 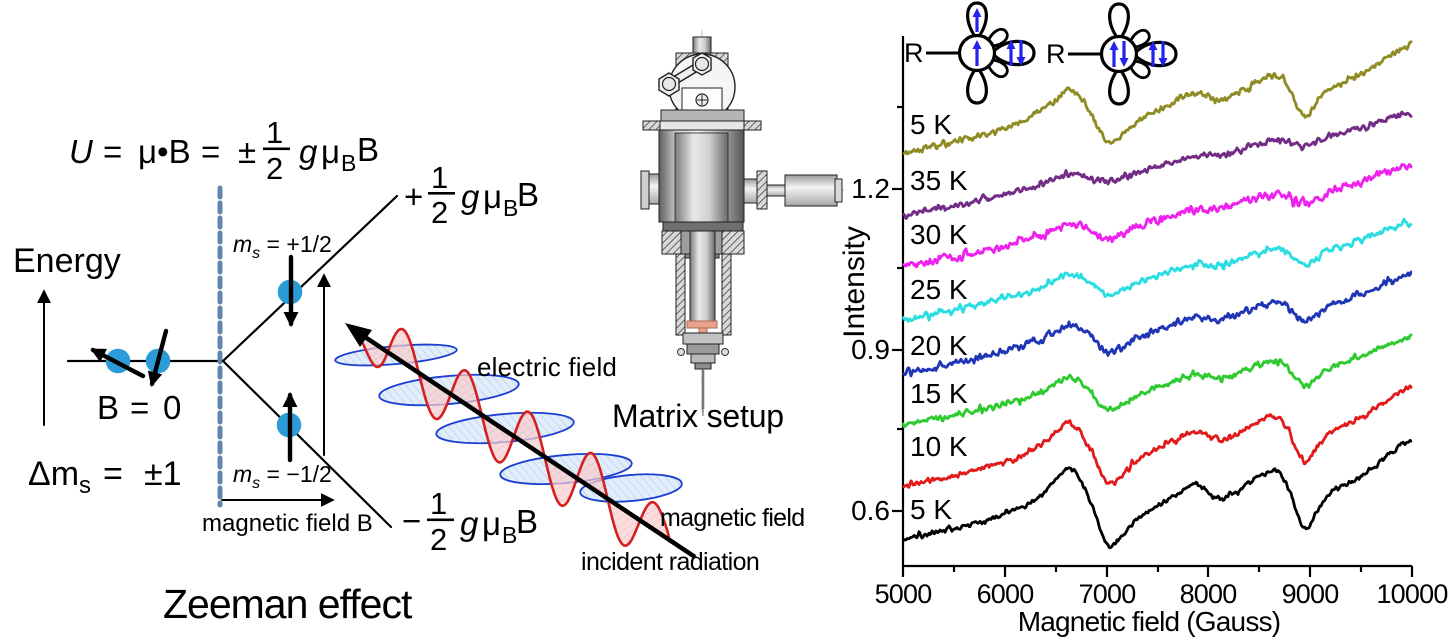 I want to click on svg-text: ms = +1/2, so click(x=282, y=246).